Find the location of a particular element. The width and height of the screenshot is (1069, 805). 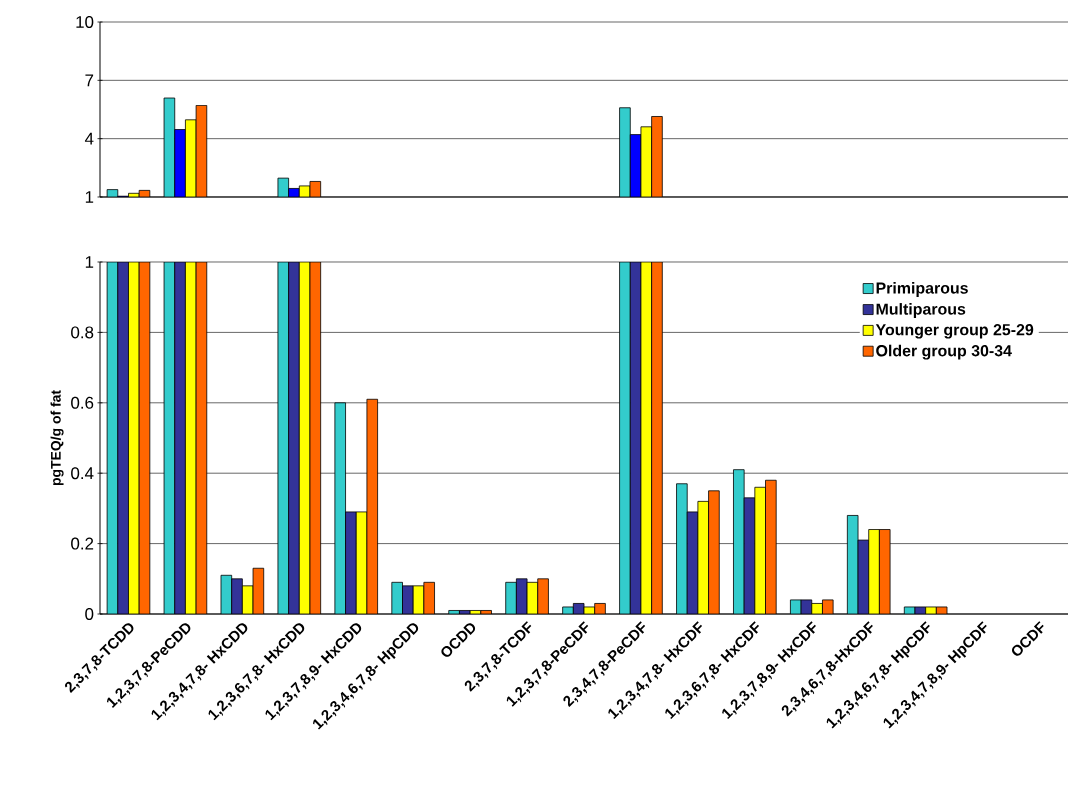

y-tick-label: 10 is located at coordinates (85, 22).